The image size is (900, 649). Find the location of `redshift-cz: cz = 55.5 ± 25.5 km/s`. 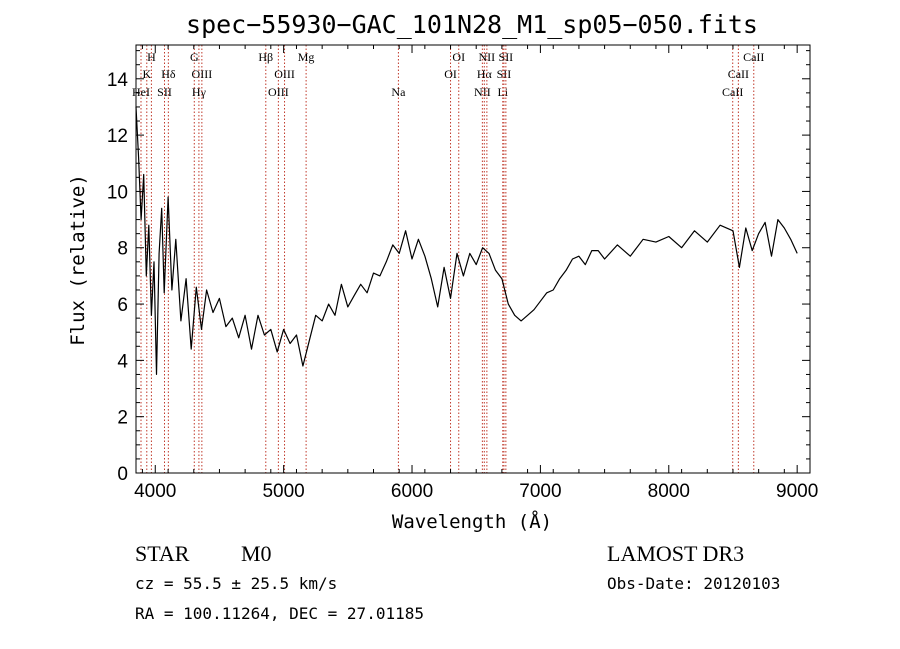

redshift-cz: cz = 55.5 ± 25.5 km/s is located at coordinates (236, 583).